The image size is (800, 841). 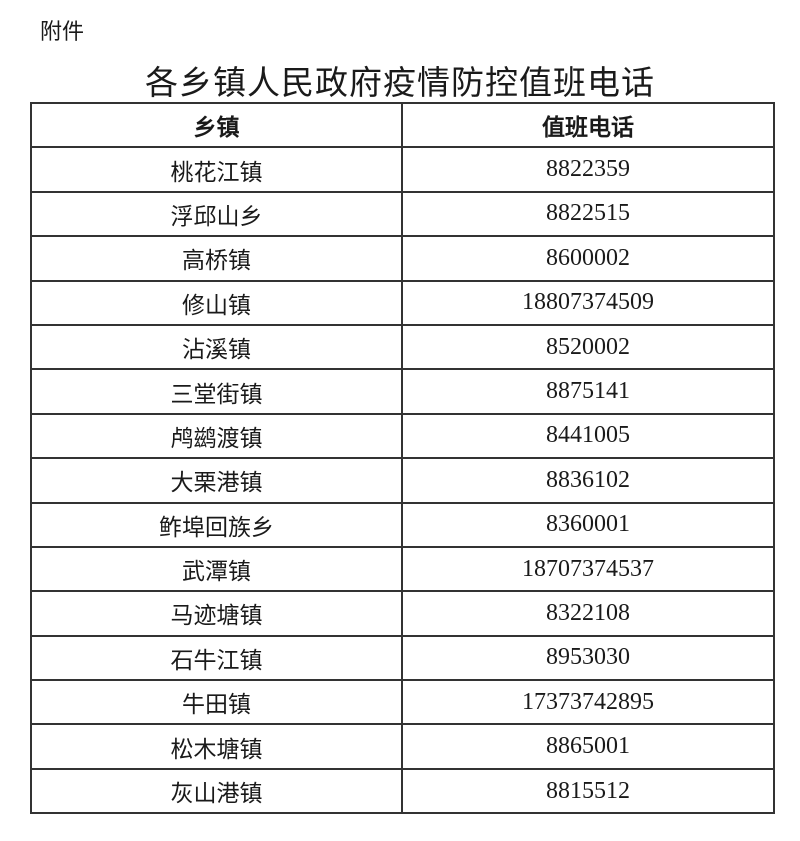 I want to click on phone-cell: 8822515, so click(x=588, y=214).